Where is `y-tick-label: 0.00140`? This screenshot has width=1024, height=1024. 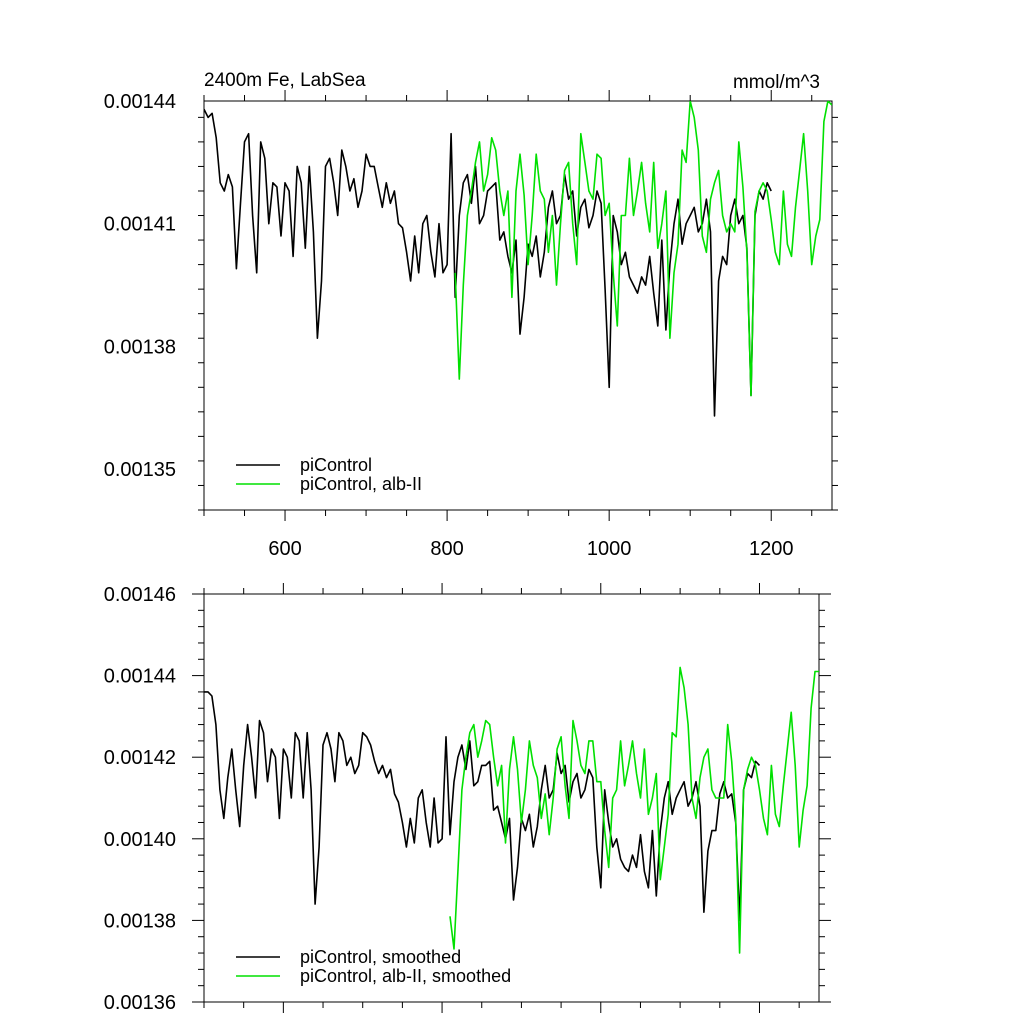 y-tick-label: 0.00140 is located at coordinates (140, 840).